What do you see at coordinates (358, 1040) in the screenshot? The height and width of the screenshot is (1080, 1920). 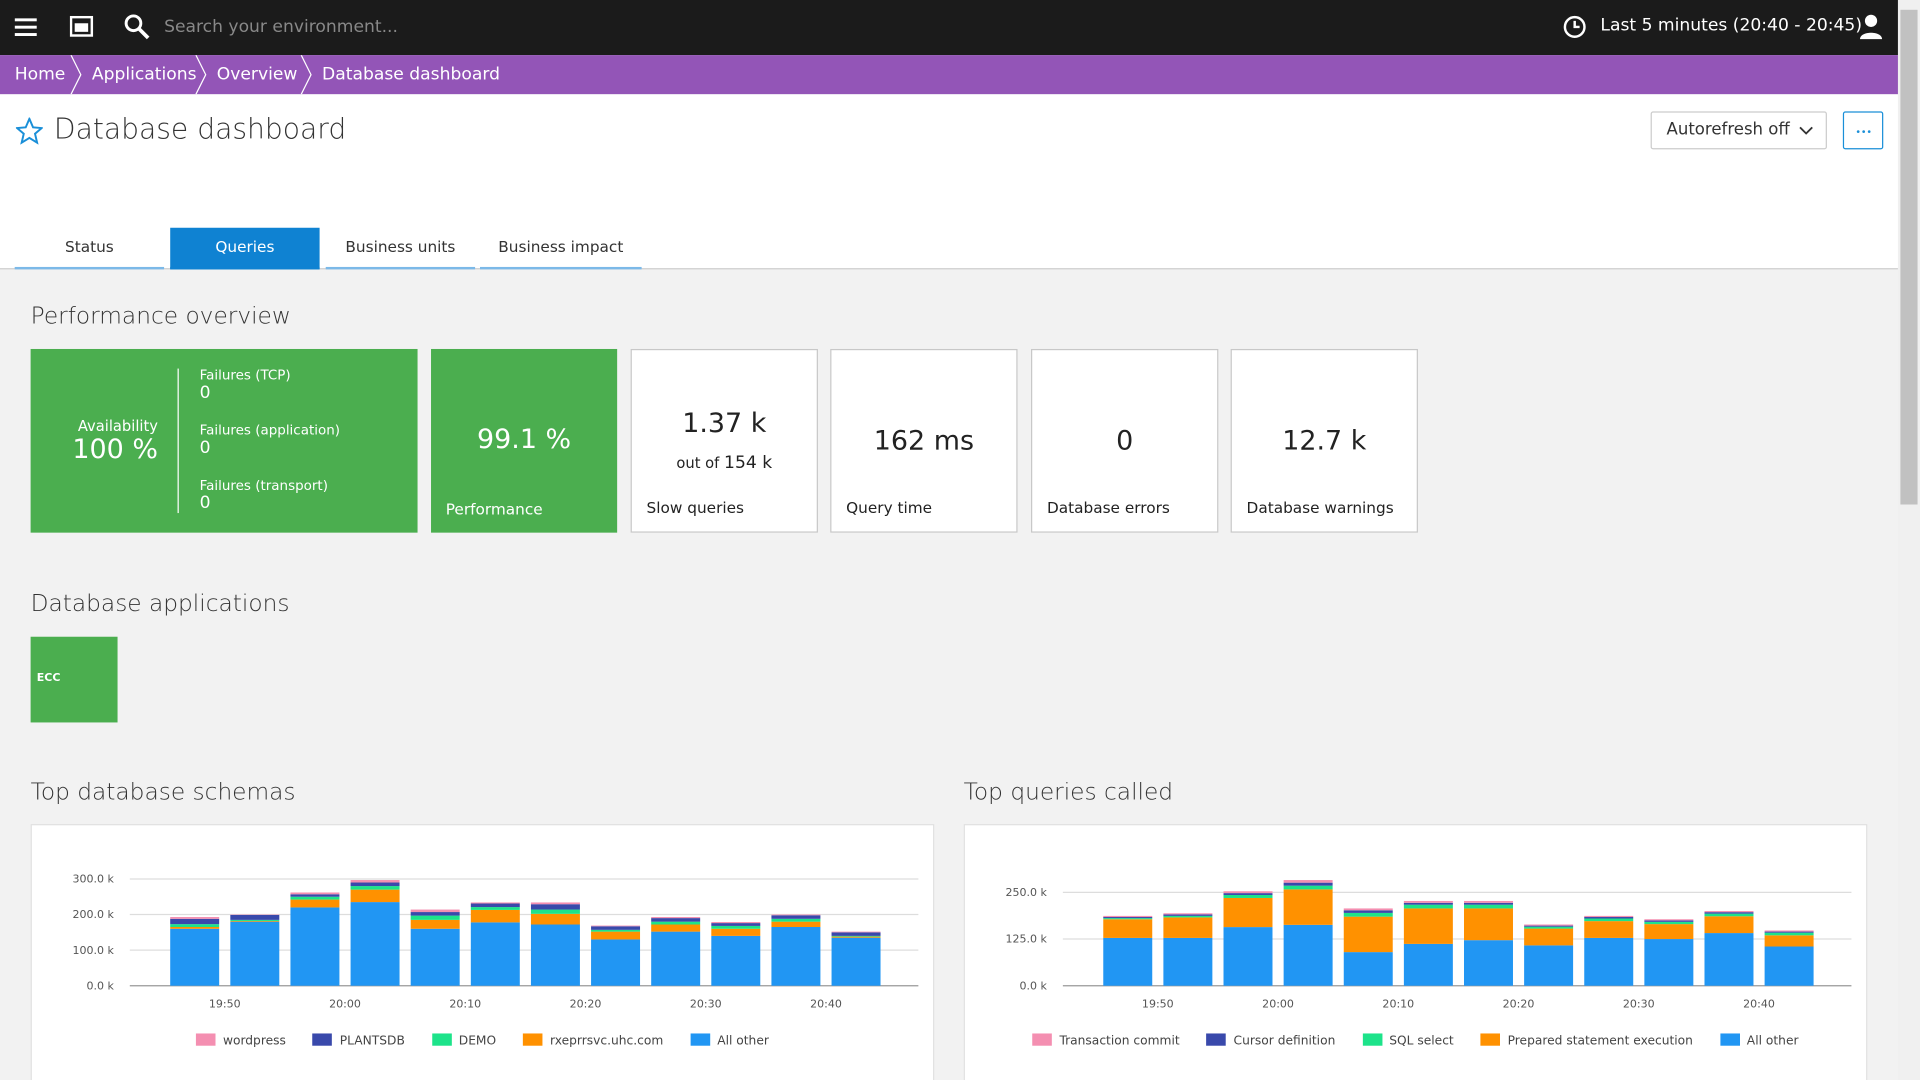 I see `legend-item: PLANTSDB` at bounding box center [358, 1040].